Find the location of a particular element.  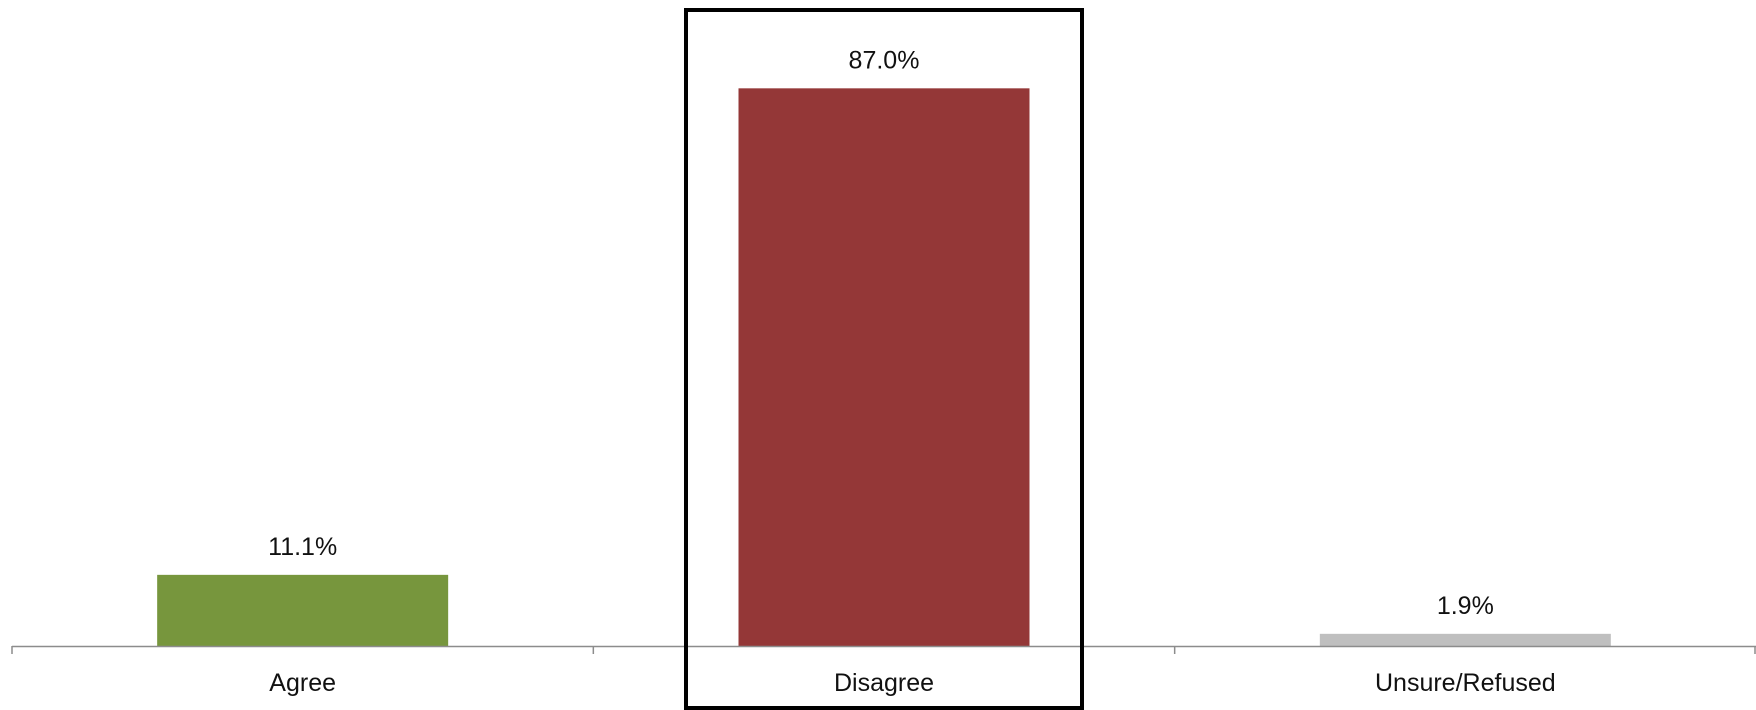

category-label-agree: Agree is located at coordinates (302, 683).